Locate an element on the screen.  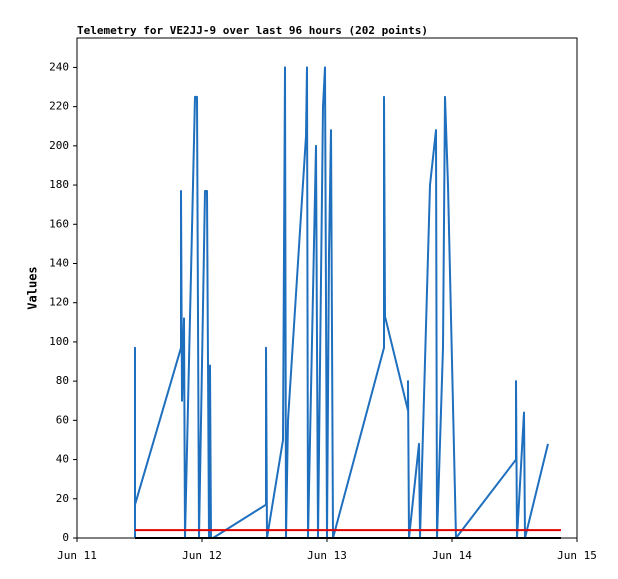
y-tick-label: 60 is located at coordinates (62, 419).